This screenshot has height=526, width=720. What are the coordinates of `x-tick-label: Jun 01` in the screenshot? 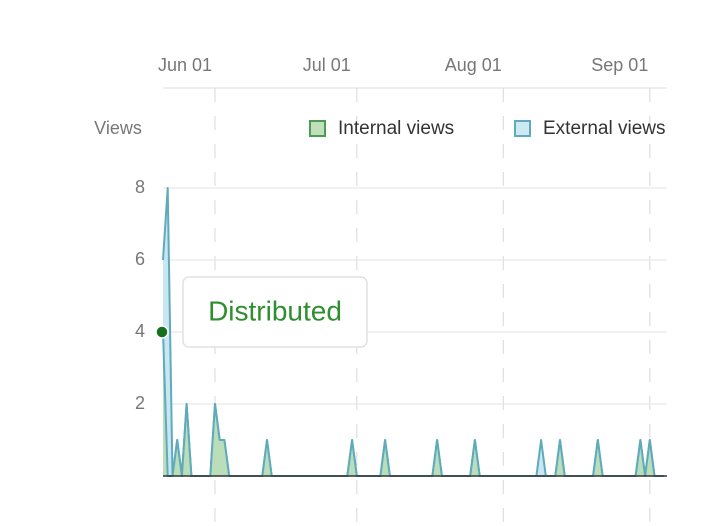 It's located at (185, 65).